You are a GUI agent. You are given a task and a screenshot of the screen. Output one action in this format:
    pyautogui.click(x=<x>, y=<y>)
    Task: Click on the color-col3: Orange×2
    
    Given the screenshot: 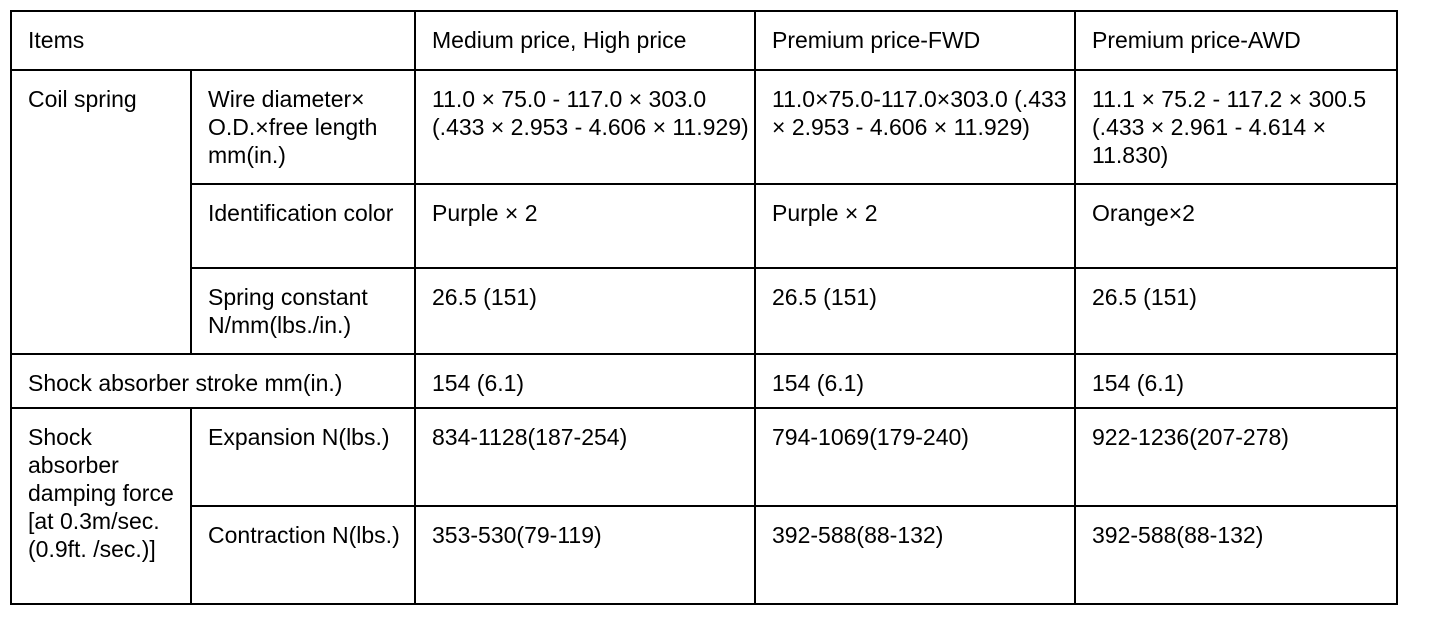 What is the action you would take?
    pyautogui.click(x=1236, y=226)
    